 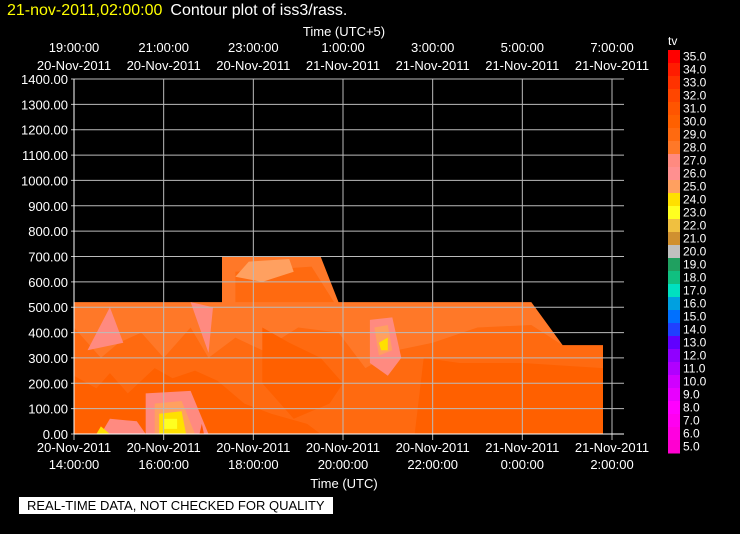 What do you see at coordinates (432, 47) in the screenshot?
I see `x-top-tick-time: 3:00:00` at bounding box center [432, 47].